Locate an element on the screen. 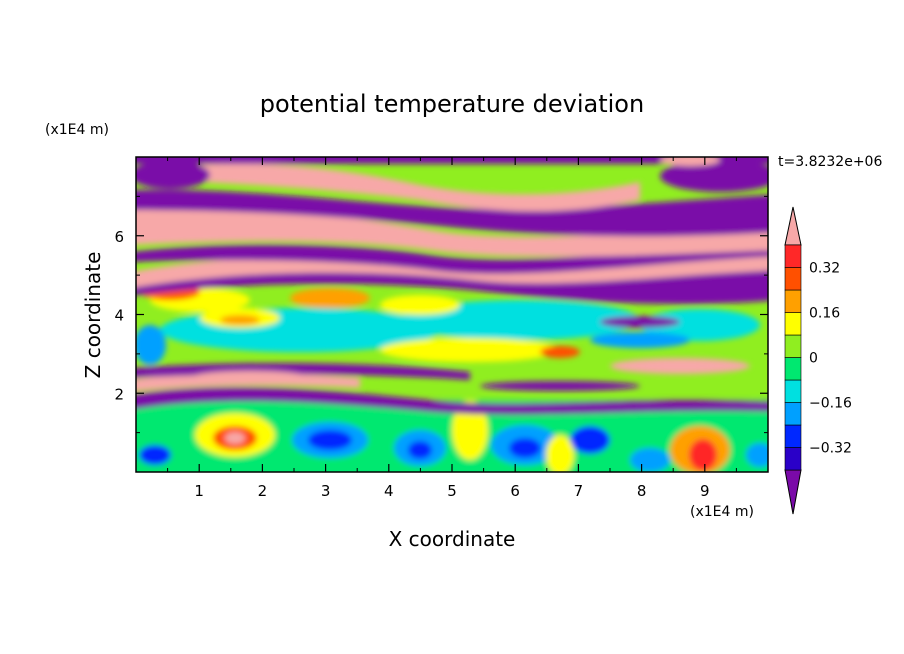  x-tick-label: 7 is located at coordinates (579, 491).